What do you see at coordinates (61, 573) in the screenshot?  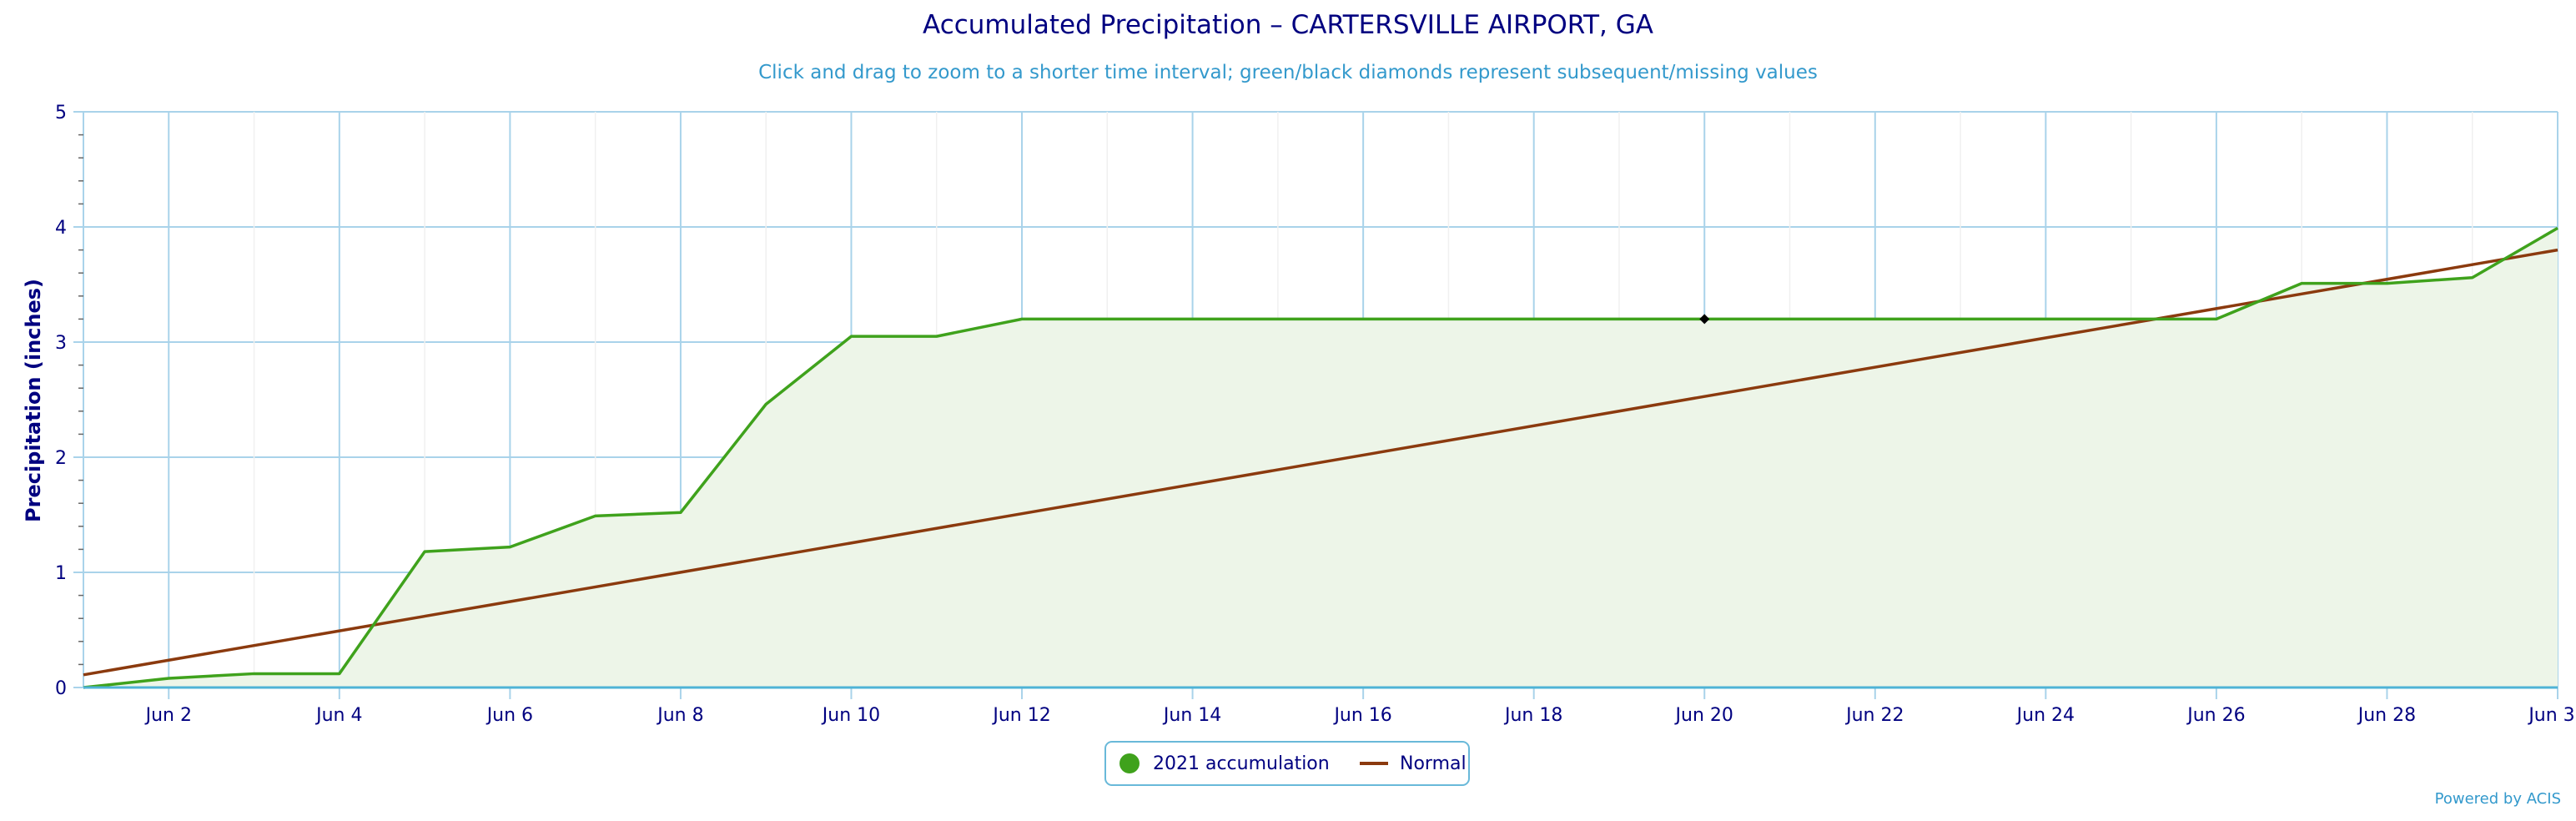 I see `y-tick-label: 1` at bounding box center [61, 573].